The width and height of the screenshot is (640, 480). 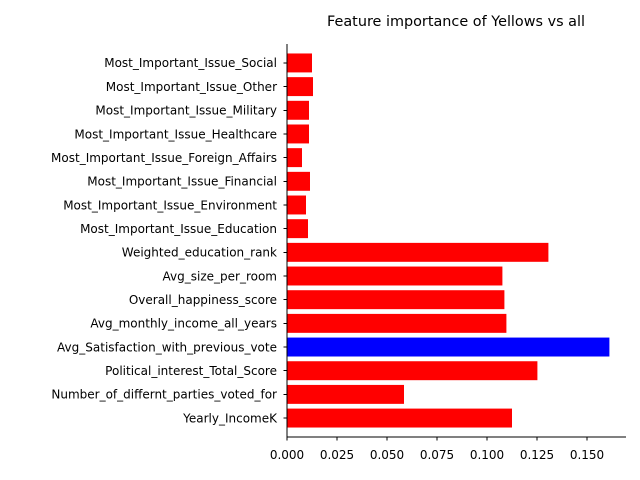 What do you see at coordinates (299, 63) in the screenshot?
I see `bar-Most_Important_Issue_Social` at bounding box center [299, 63].